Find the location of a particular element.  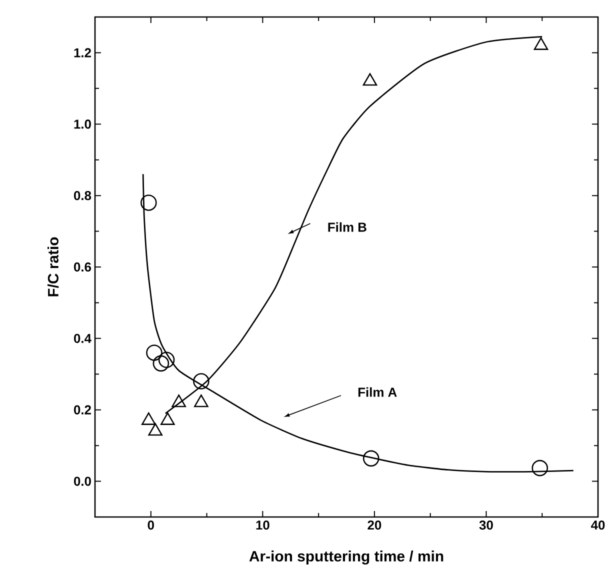

x-axis-title: Ar-ion sputtering time / min is located at coordinates (346, 557).